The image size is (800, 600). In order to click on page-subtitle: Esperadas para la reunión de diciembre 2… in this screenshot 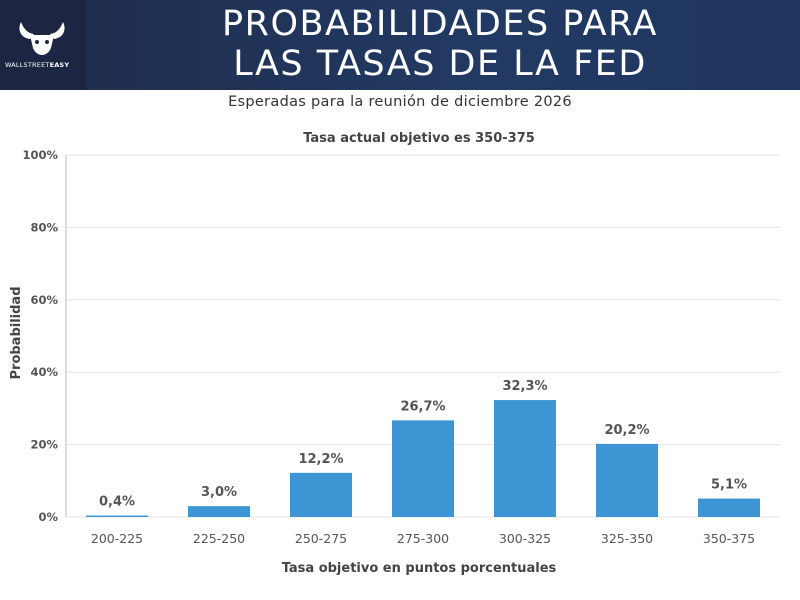, I will do `click(400, 102)`.